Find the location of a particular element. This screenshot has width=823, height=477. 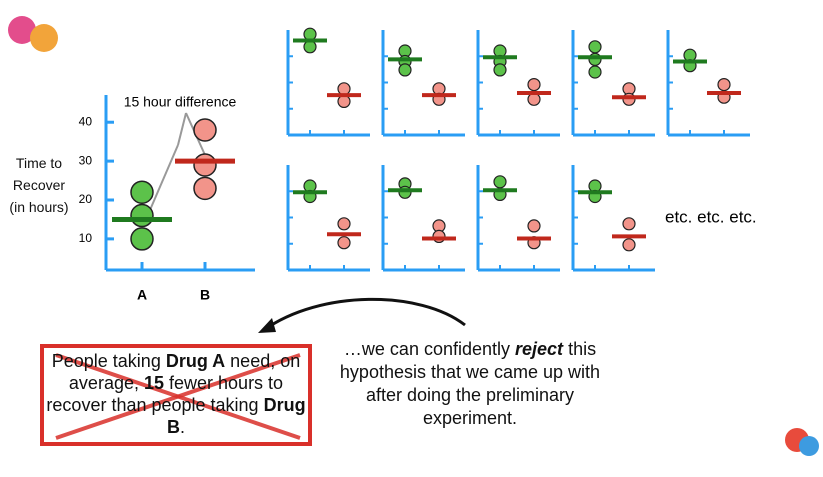

crossed-box is located at coordinates (176, 395).